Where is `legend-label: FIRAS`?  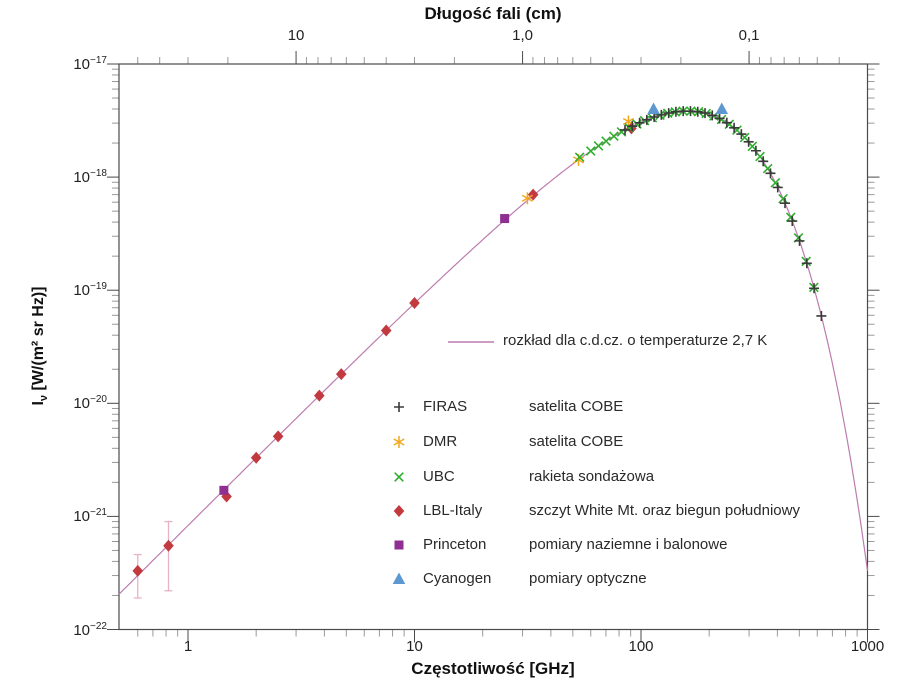
legend-label: FIRAS is located at coordinates (445, 406).